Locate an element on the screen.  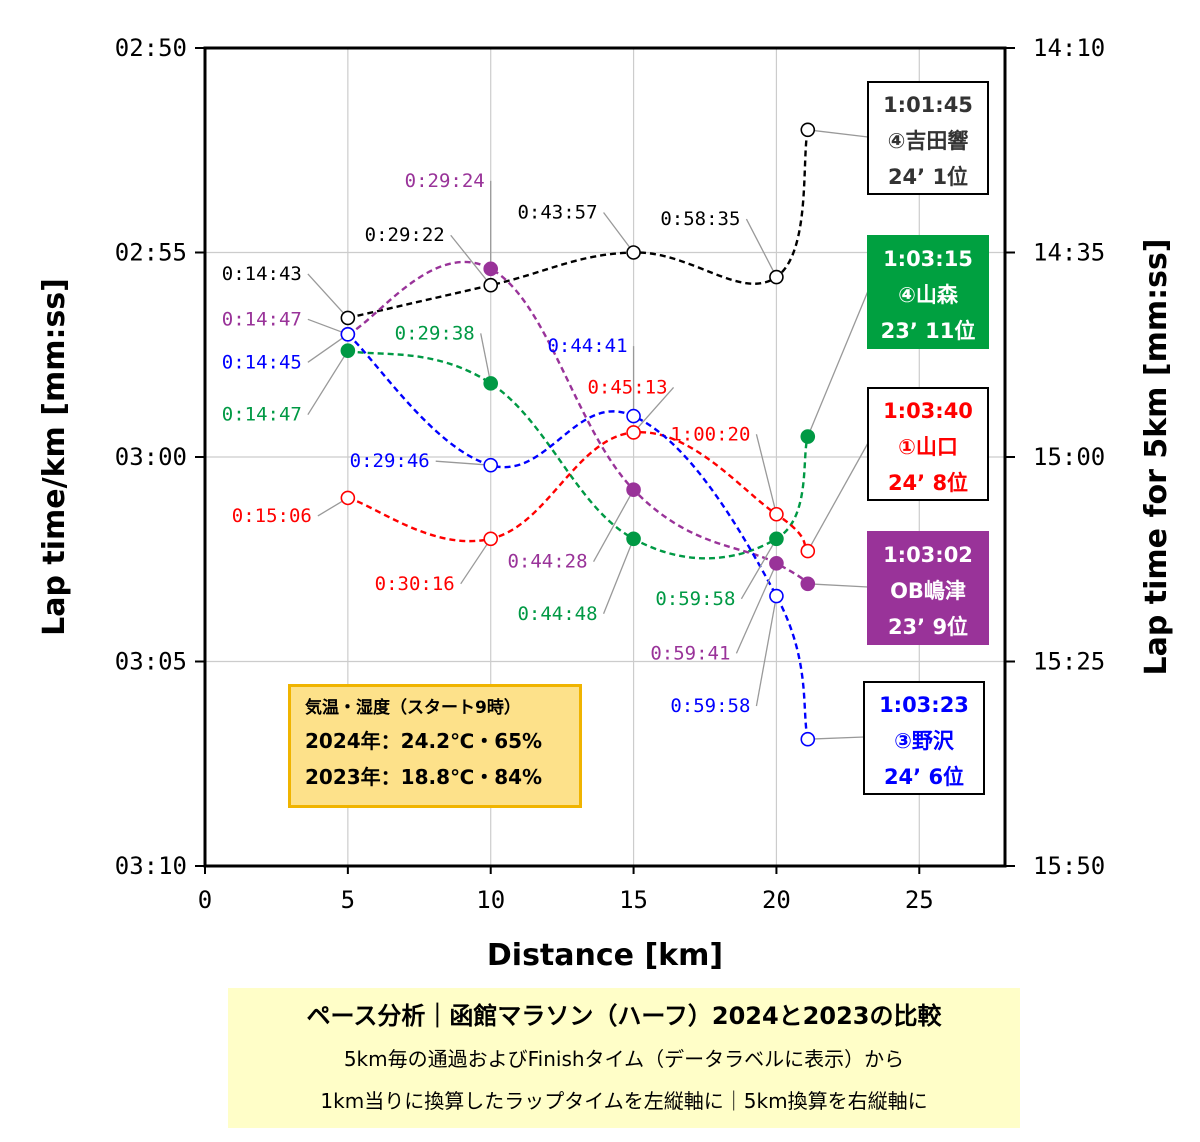
left-y-tick-label: 02:50 is located at coordinates (151, 48).